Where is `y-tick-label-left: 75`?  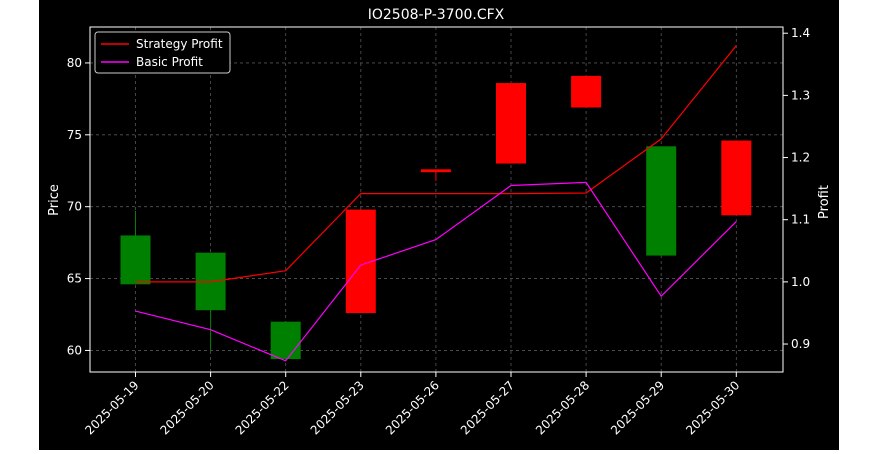 y-tick-label-left: 75 is located at coordinates (74, 135).